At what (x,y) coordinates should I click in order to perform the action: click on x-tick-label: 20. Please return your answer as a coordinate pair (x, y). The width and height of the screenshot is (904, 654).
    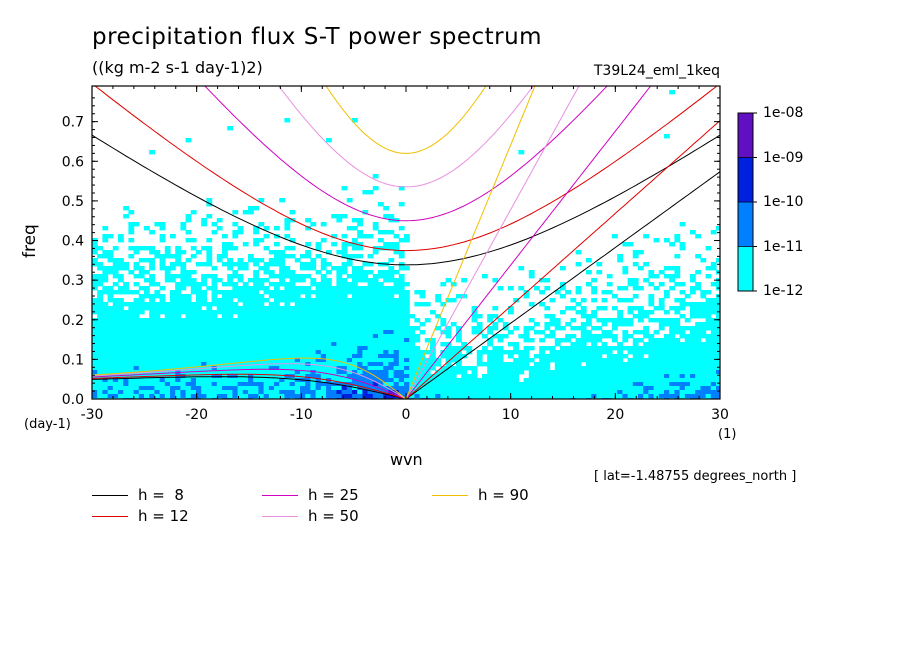
    Looking at the image, I should click on (615, 415).